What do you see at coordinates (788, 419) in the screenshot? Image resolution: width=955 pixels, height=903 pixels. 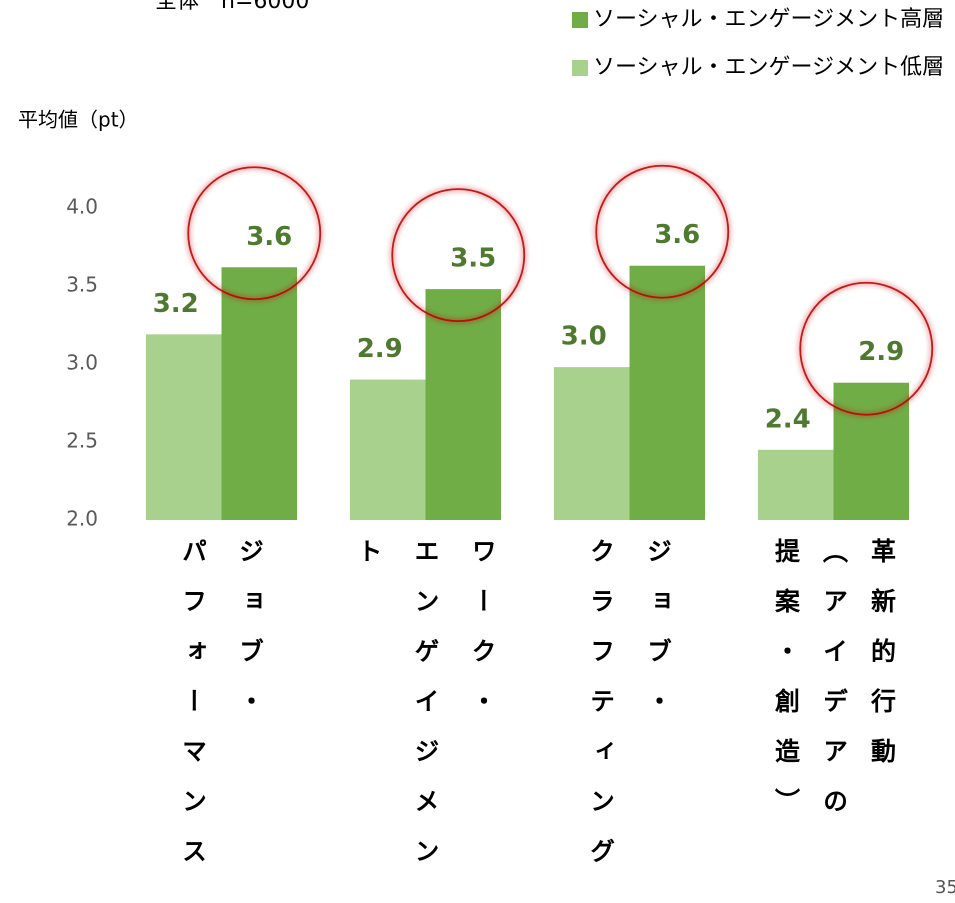 I see `value-label: 2.4` at bounding box center [788, 419].